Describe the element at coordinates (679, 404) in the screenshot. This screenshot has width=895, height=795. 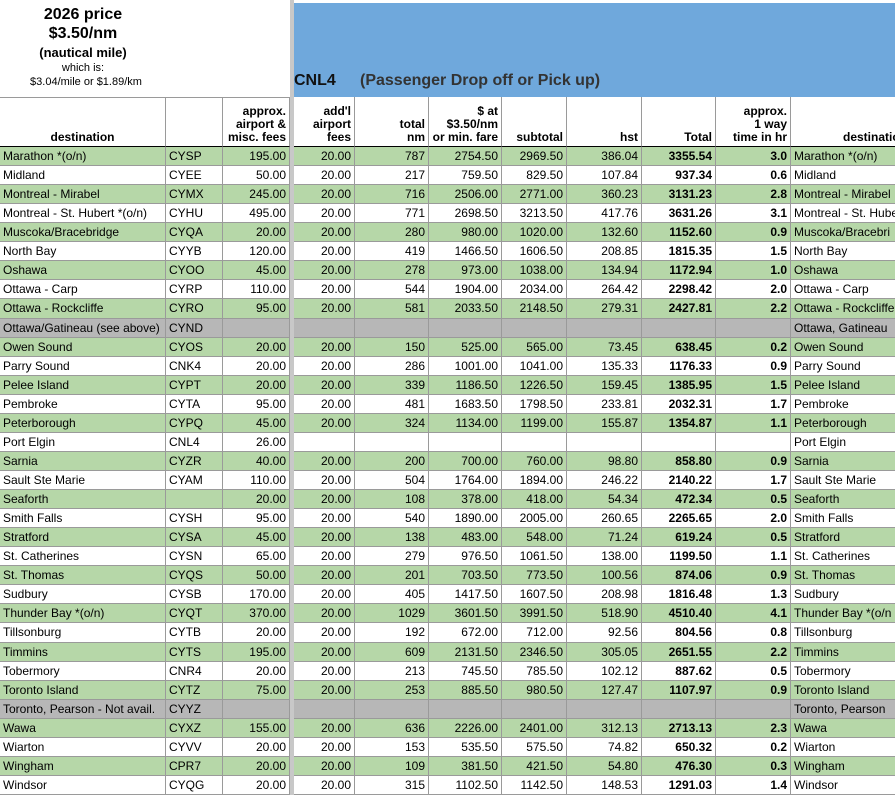
I see `cell: 2032.31` at that location.